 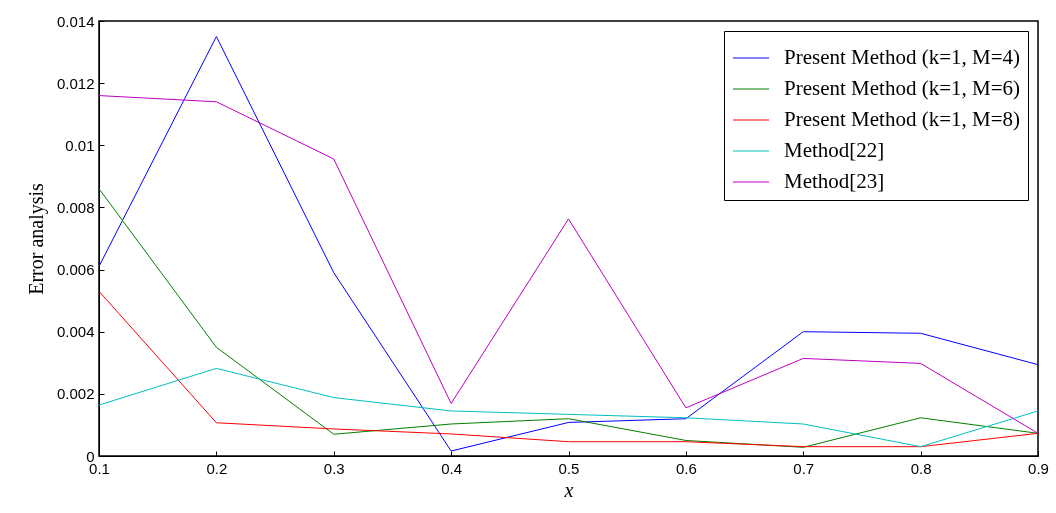 I want to click on y-tick-label: 0.008, so click(x=75, y=207).